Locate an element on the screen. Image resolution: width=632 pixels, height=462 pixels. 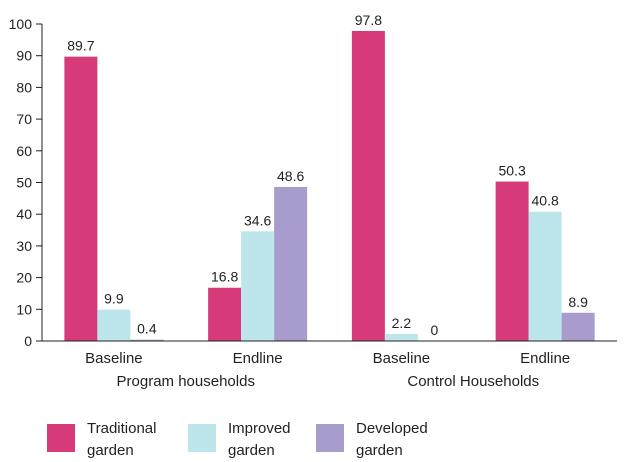
y-tick-label: 50 is located at coordinates (24, 183).